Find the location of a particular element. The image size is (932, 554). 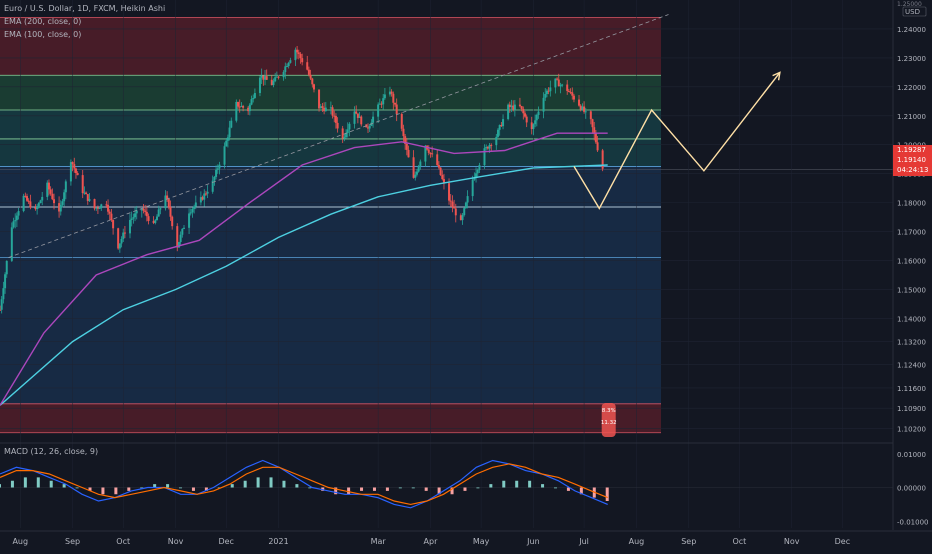

time-tick-14: Nov is located at coordinates (792, 541).